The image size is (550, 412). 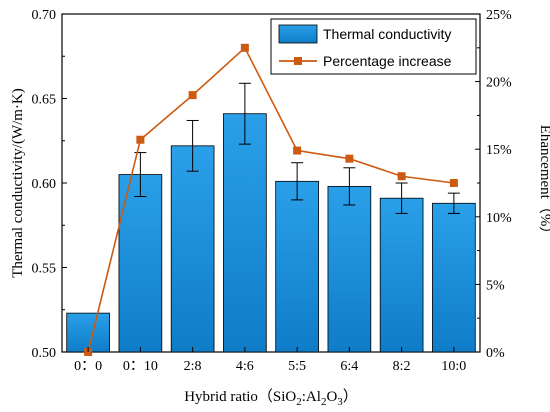 I want to click on x-tick-label-1: 0：10, so click(x=140, y=366).